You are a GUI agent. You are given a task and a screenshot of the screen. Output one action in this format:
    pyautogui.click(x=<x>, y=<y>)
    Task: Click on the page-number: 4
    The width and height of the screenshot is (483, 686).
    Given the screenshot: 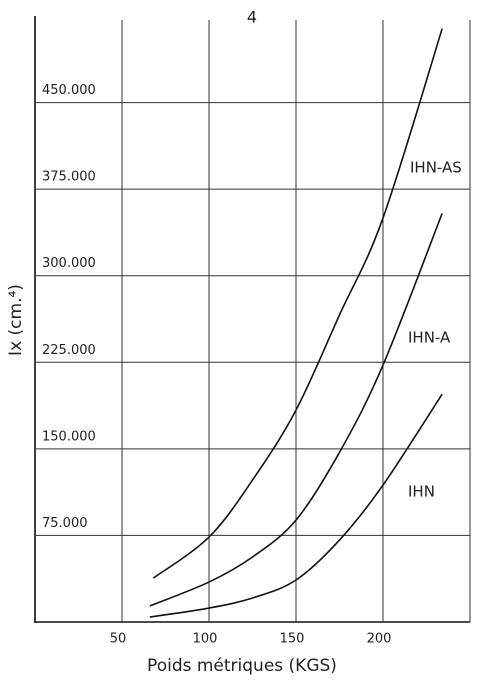 What is the action you would take?
    pyautogui.click(x=252, y=17)
    